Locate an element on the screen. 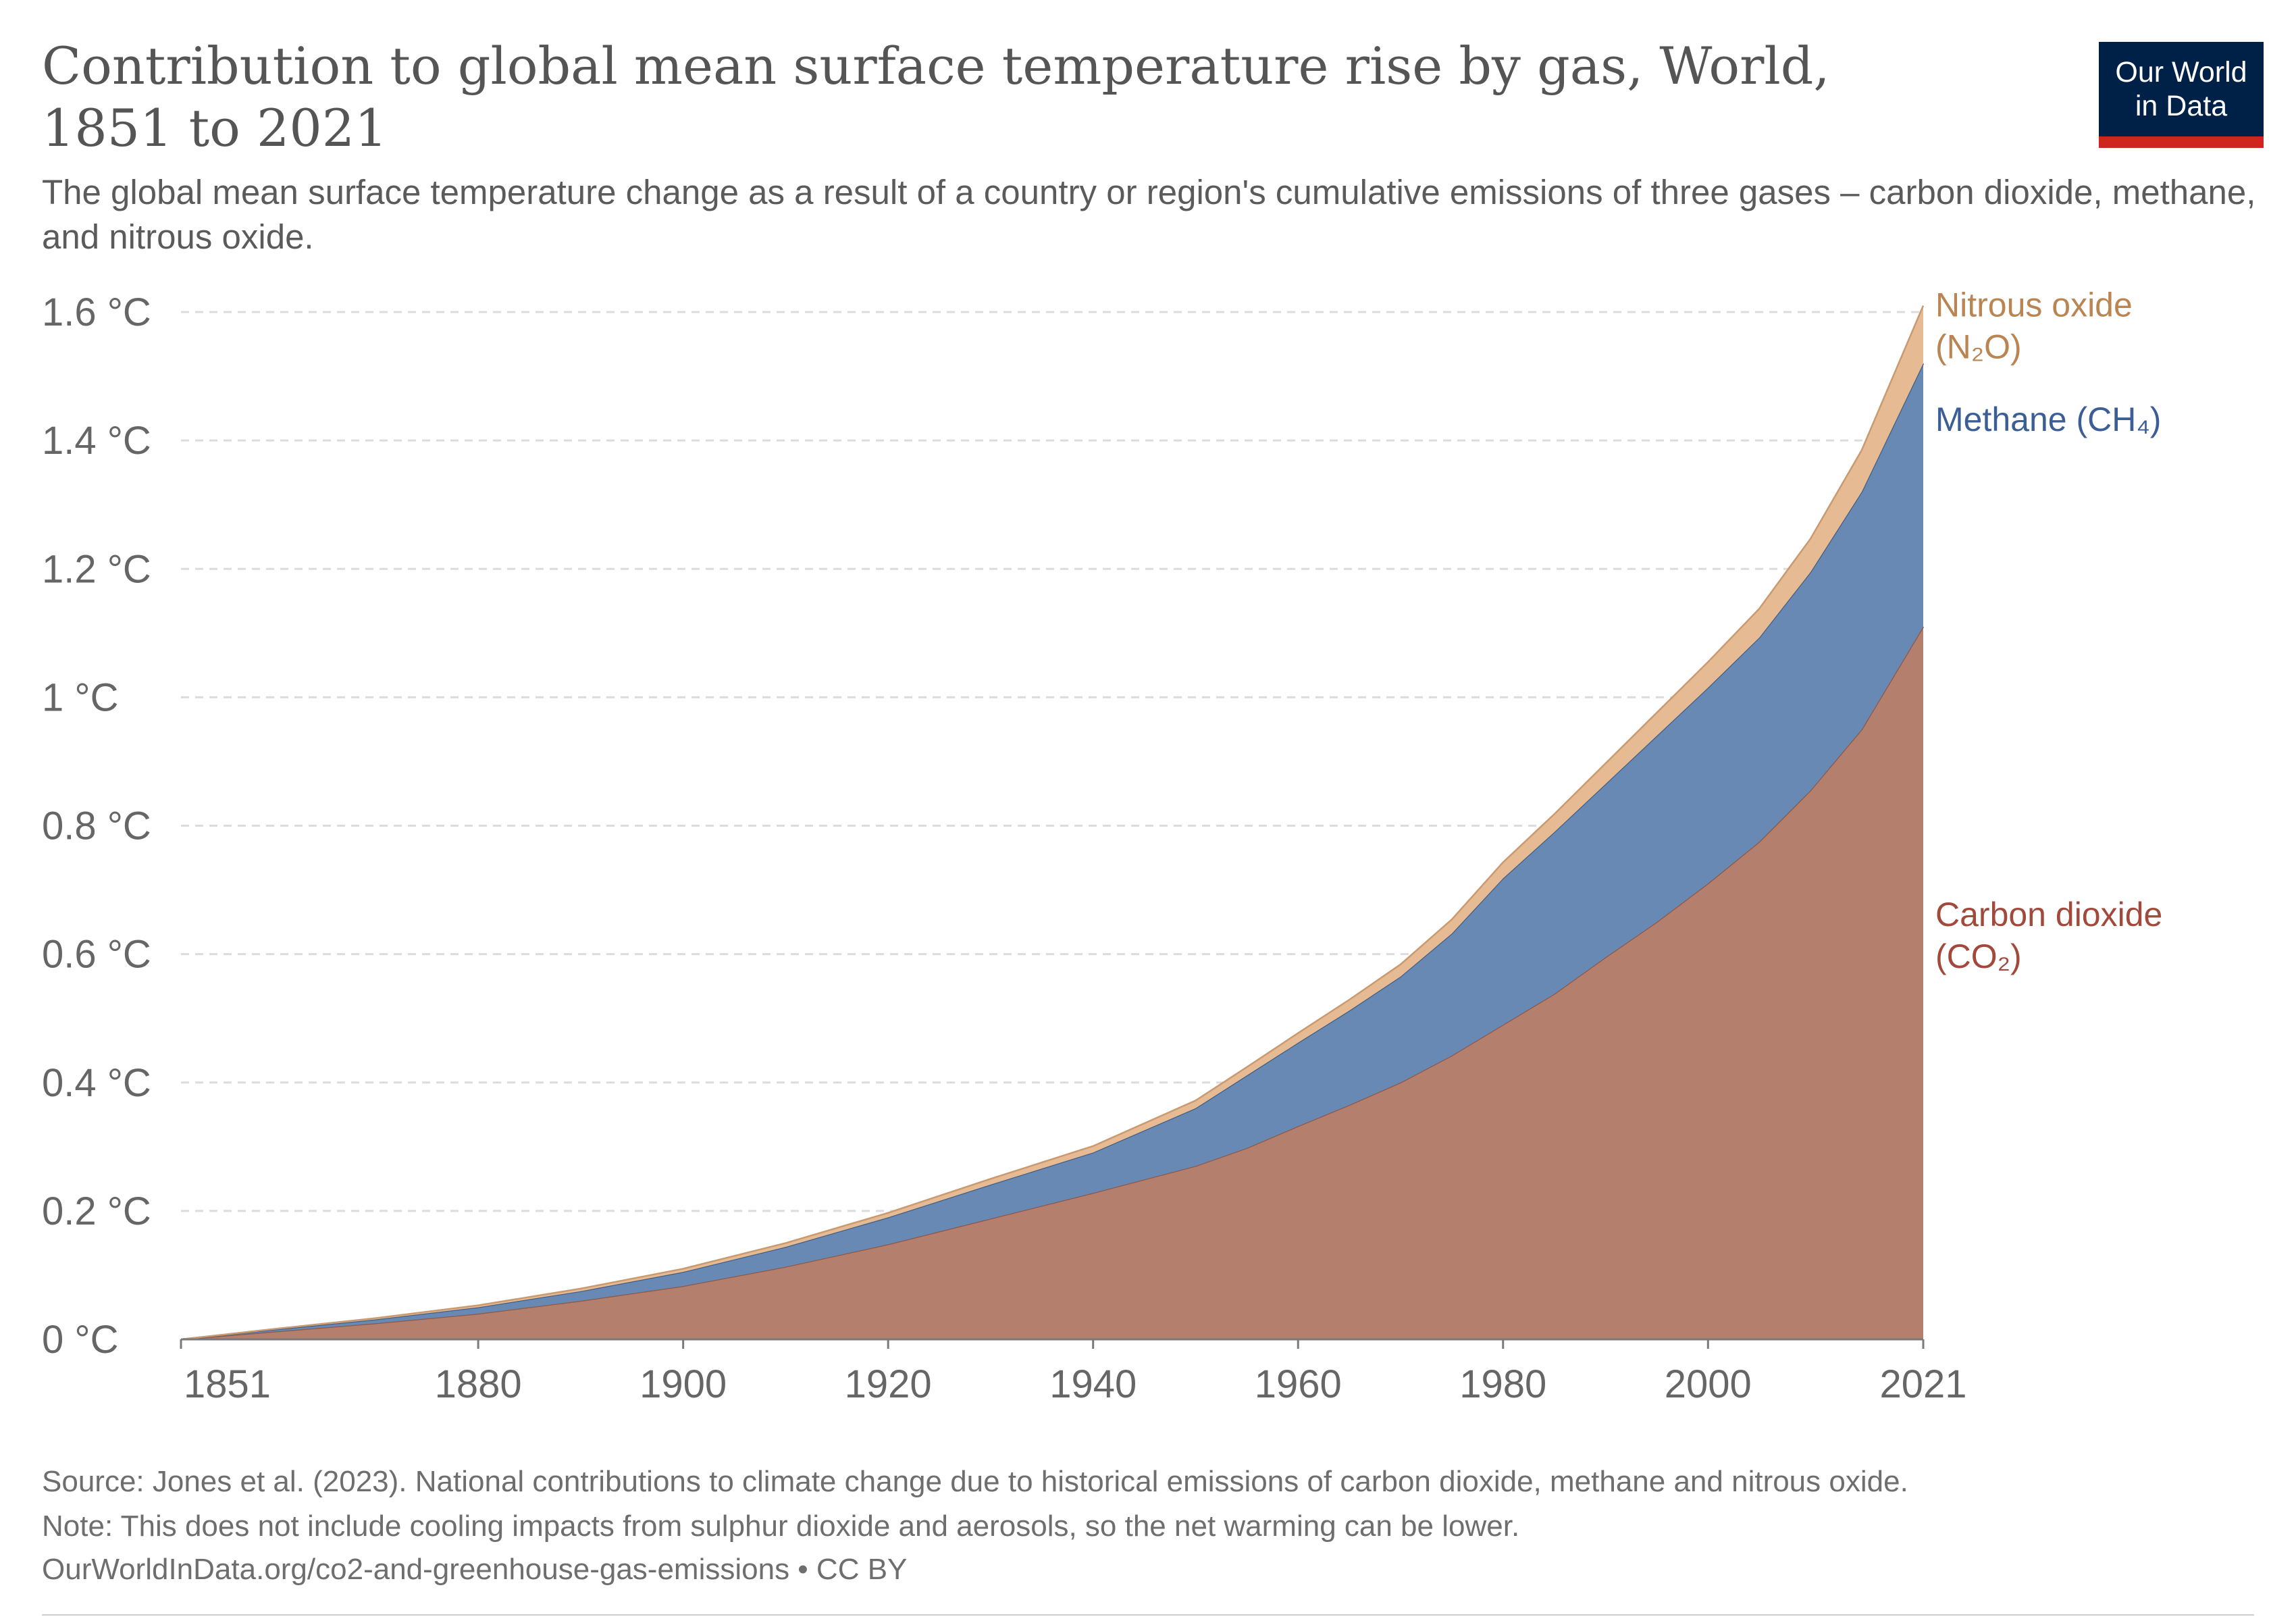 Image resolution: width=2296 pixels, height=1621 pixels. series-label-line: (N₂O) is located at coordinates (1978, 346).